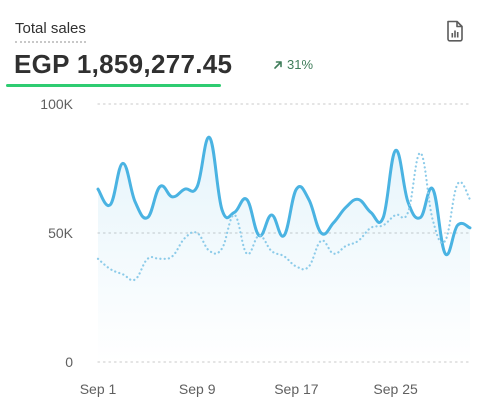 The width and height of the screenshot is (489, 410). Describe the element at coordinates (455, 31) in the screenshot. I see `report-document-icon` at that location.